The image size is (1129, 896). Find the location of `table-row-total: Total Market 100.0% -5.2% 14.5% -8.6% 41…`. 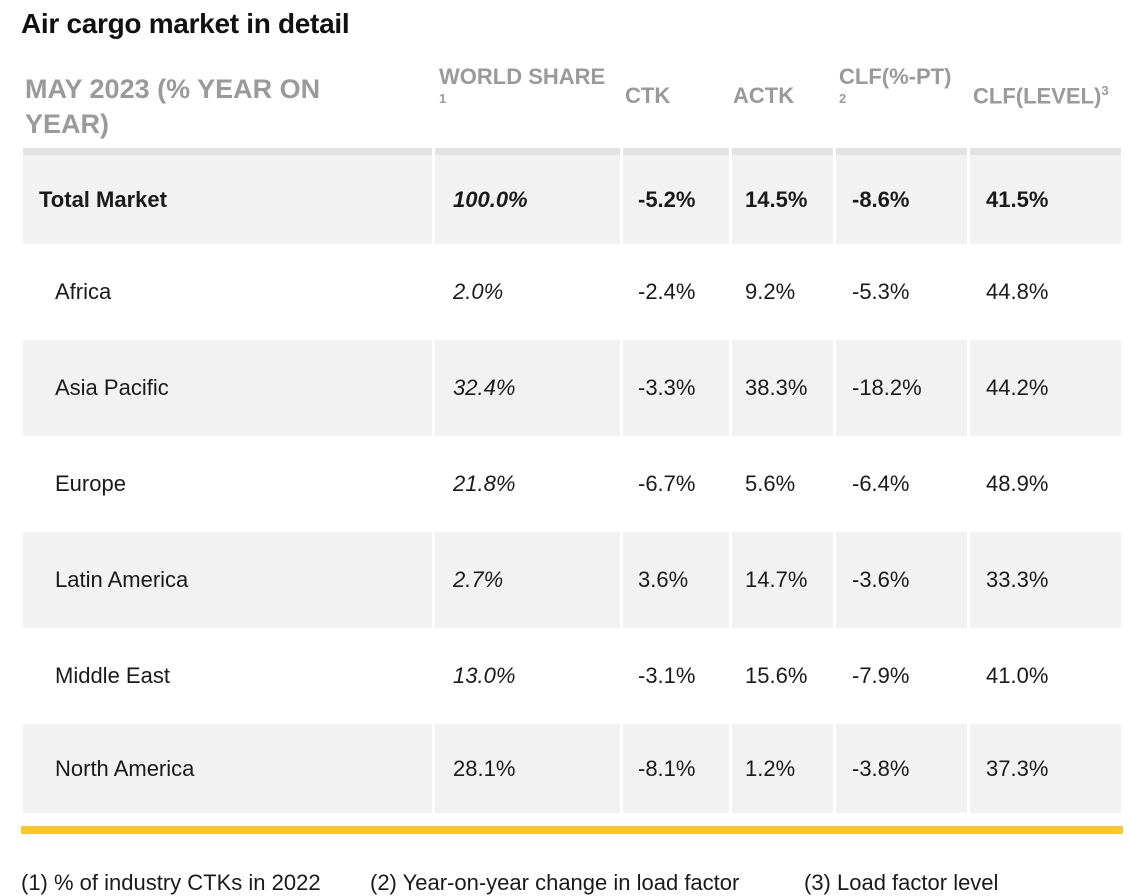

table-row-total: Total Market 100.0% -5.2% 14.5% -8.6% 41… is located at coordinates (572, 196).